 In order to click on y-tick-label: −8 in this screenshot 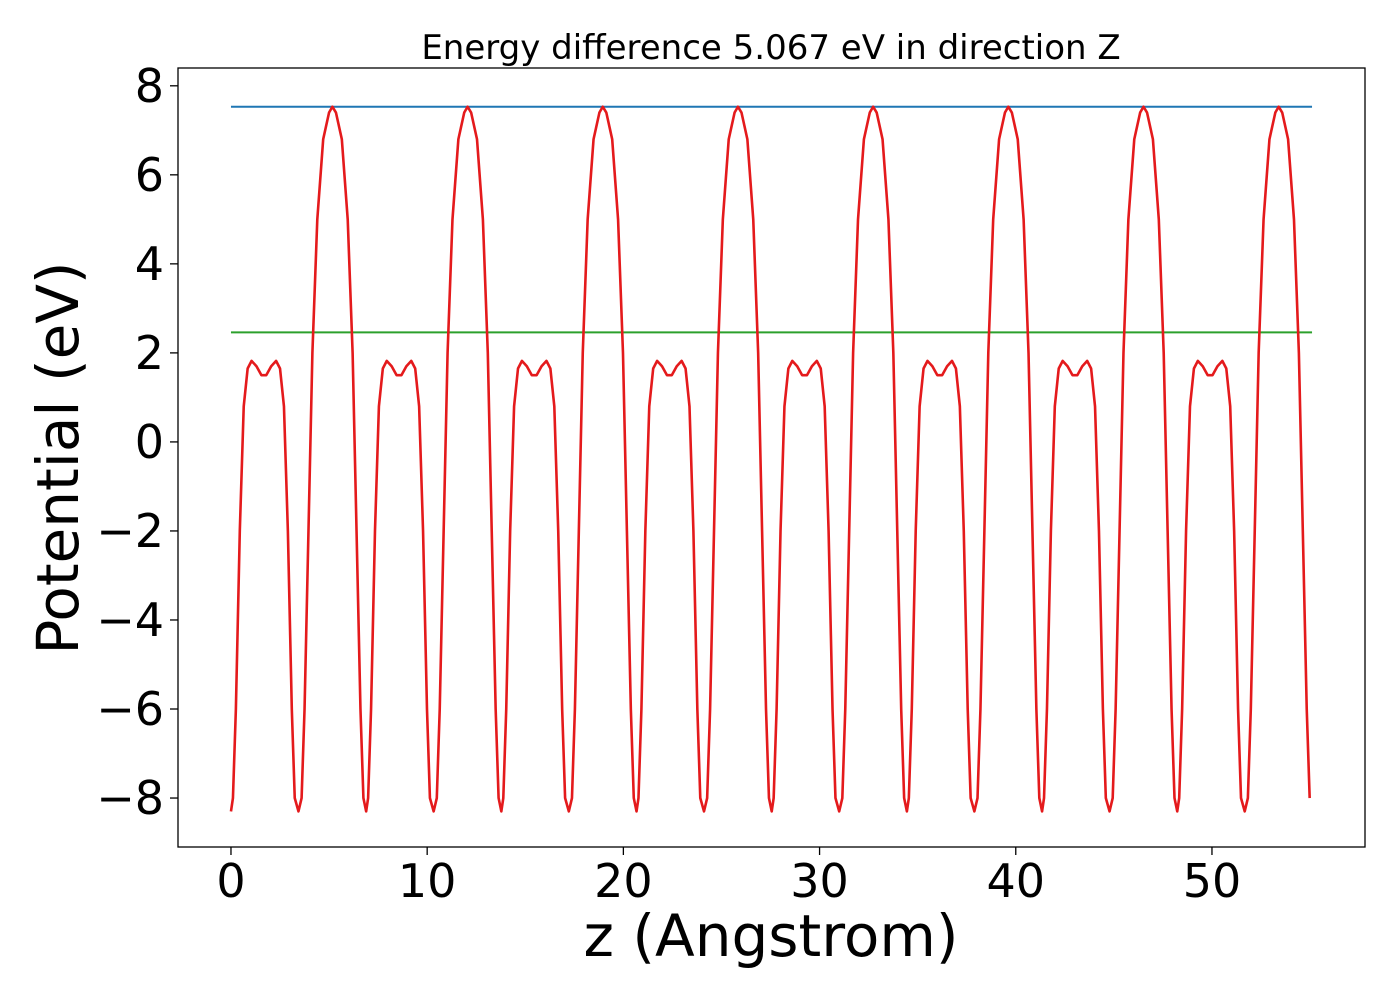, I will do `click(130, 798)`.